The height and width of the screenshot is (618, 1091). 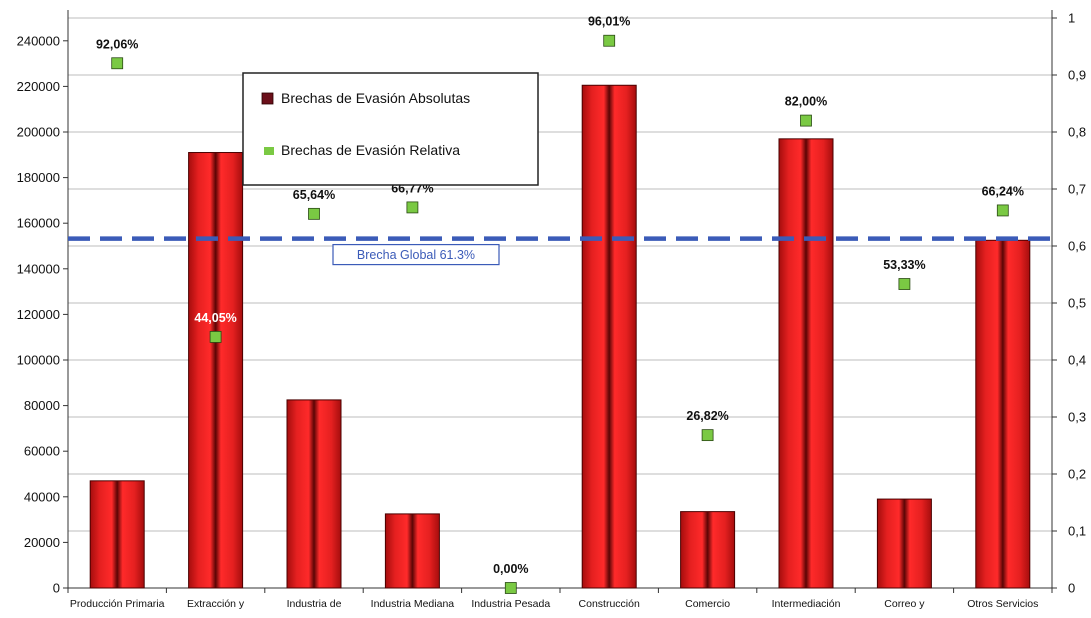 I want to click on legend-label-point: Brechas de Evasión Relativa, so click(x=370, y=150).